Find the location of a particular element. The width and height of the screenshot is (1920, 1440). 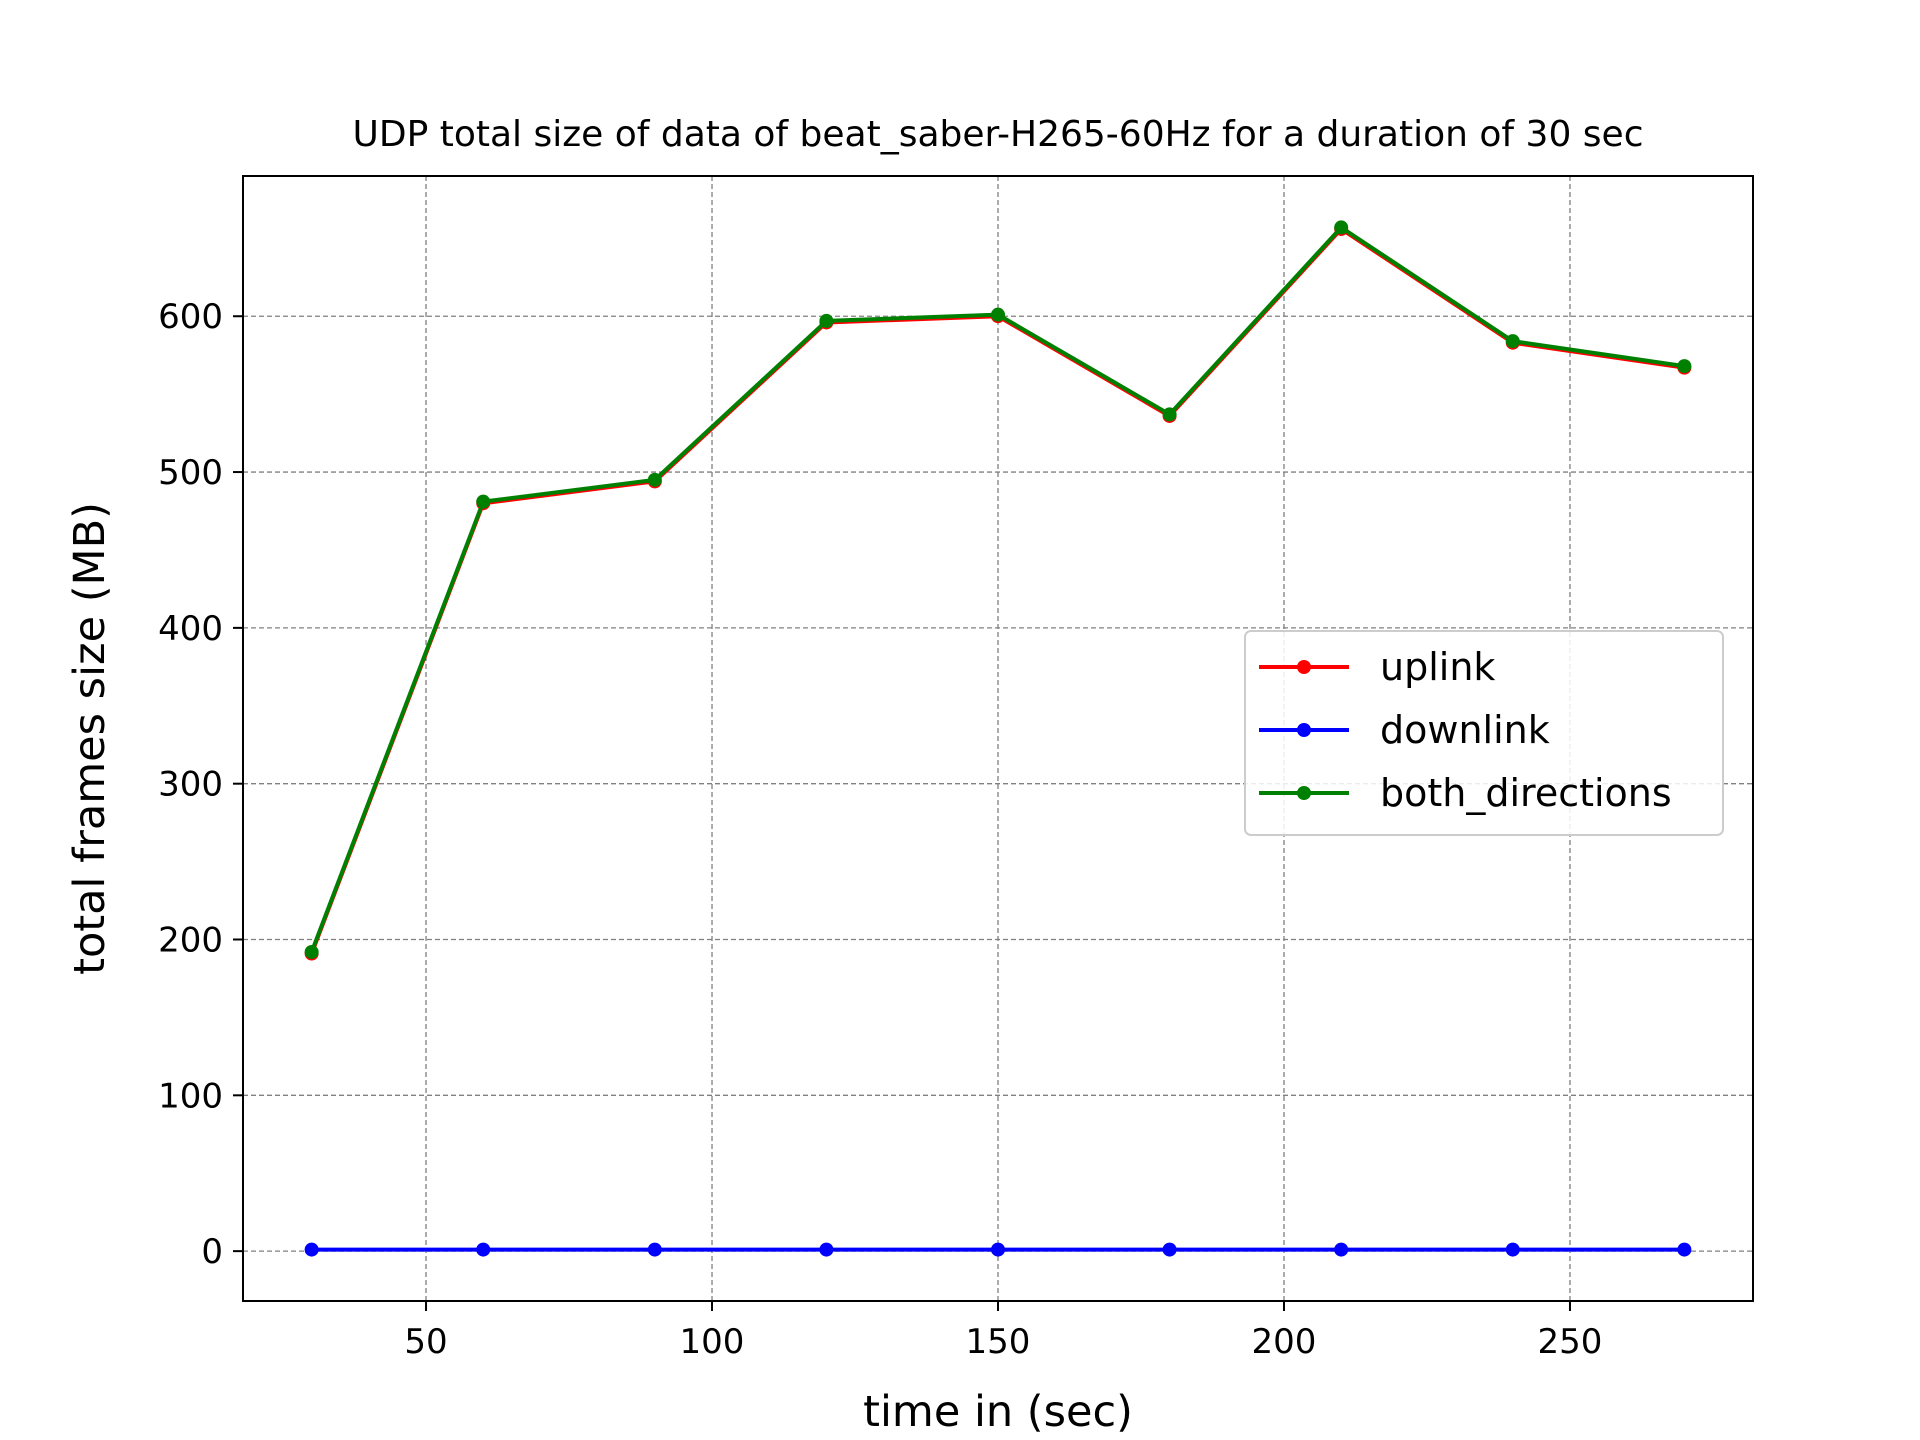

legend-item-both_directions: both_directions is located at coordinates (1465, 793).